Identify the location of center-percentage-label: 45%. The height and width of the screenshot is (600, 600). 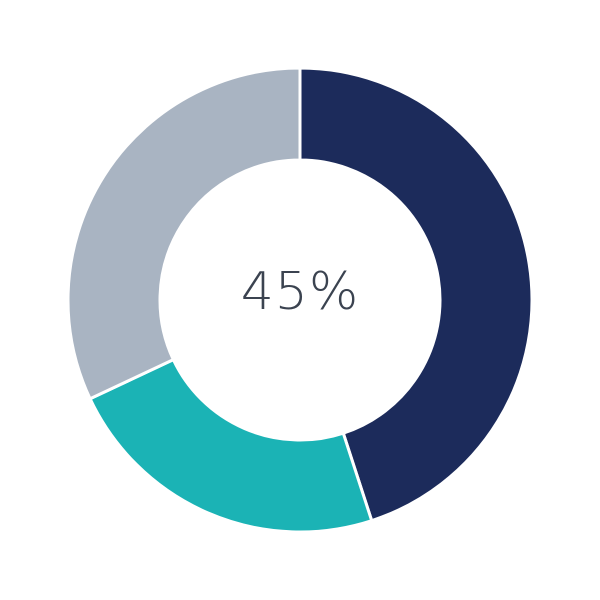
(300, 292).